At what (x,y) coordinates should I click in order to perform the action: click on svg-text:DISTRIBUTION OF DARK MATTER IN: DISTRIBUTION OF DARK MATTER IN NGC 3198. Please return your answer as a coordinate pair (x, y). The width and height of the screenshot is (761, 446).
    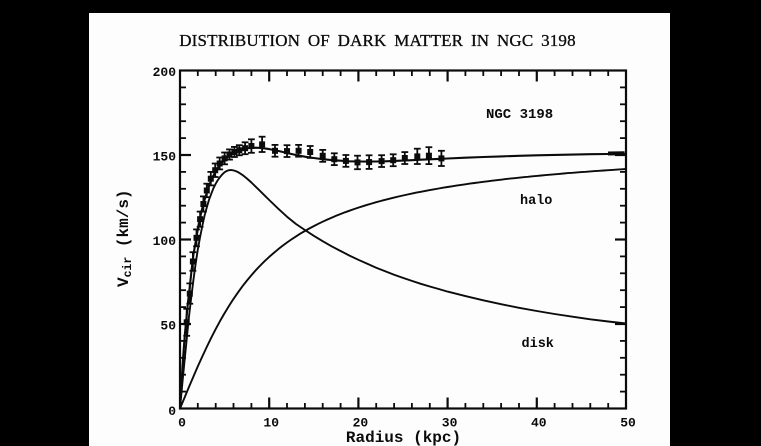
    Looking at the image, I should click on (377, 40).